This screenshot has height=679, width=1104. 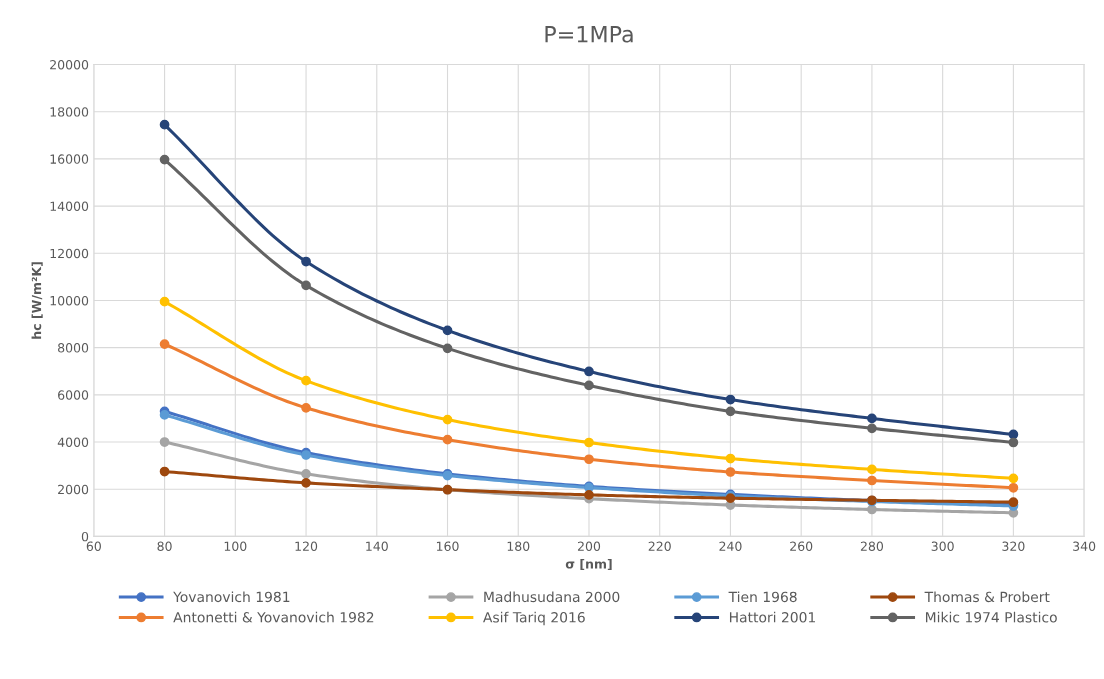 What do you see at coordinates (273, 617) in the screenshot?
I see `legend-label: Antonetti & Yovanovich 1982` at bounding box center [273, 617].